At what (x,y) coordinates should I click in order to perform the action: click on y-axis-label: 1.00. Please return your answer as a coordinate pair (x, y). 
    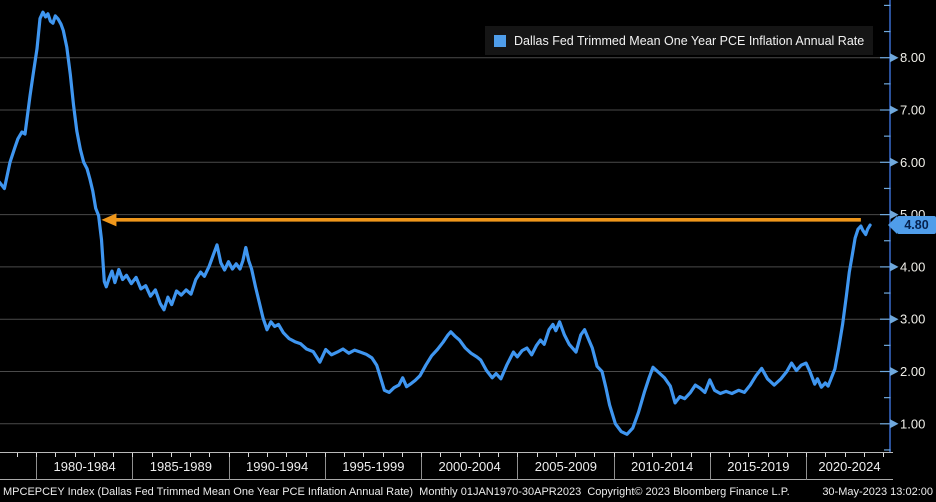
    Looking at the image, I should click on (912, 423).